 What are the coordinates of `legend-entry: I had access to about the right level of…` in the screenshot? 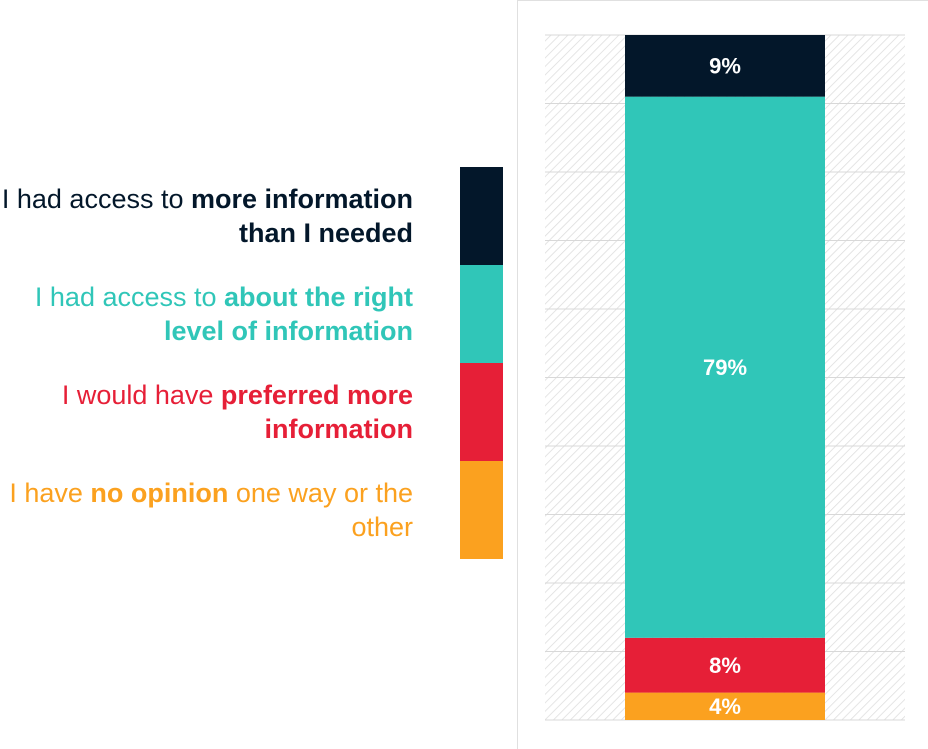 It's located at (223, 314).